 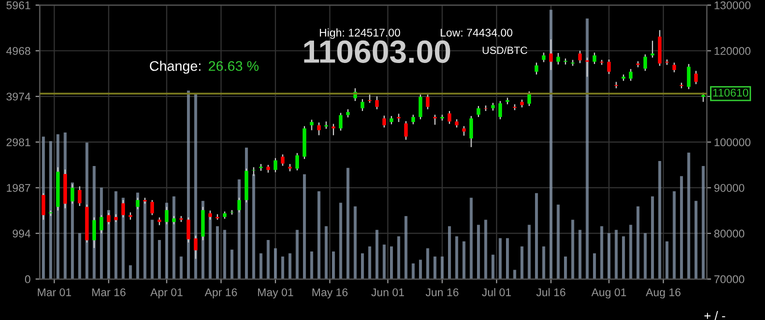 What do you see at coordinates (109, 292) in the screenshot?
I see `x-tick-label: Mar 16` at bounding box center [109, 292].